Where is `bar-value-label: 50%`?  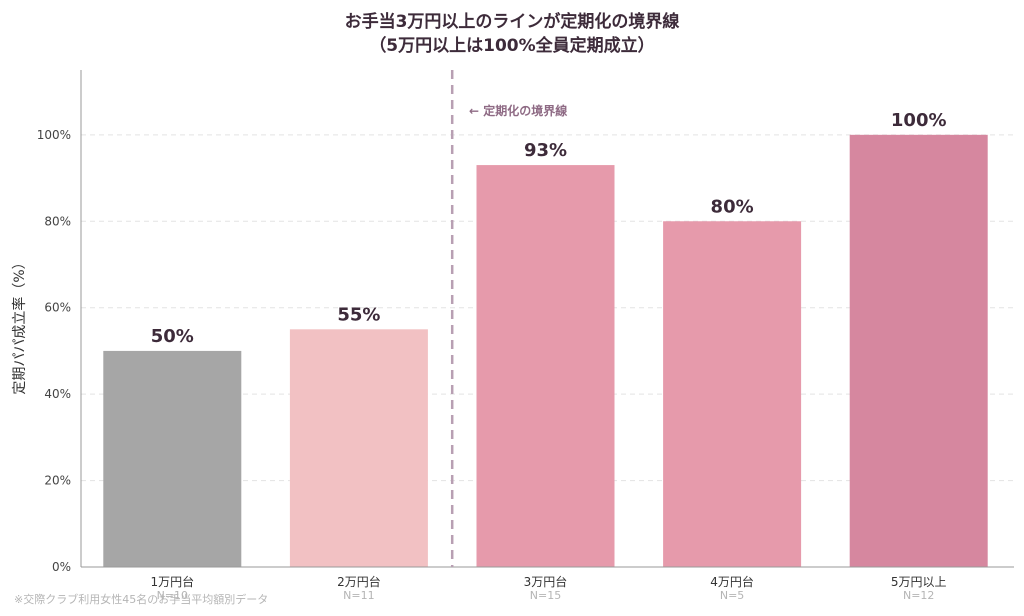
bar-value-label: 50% is located at coordinates (172, 336).